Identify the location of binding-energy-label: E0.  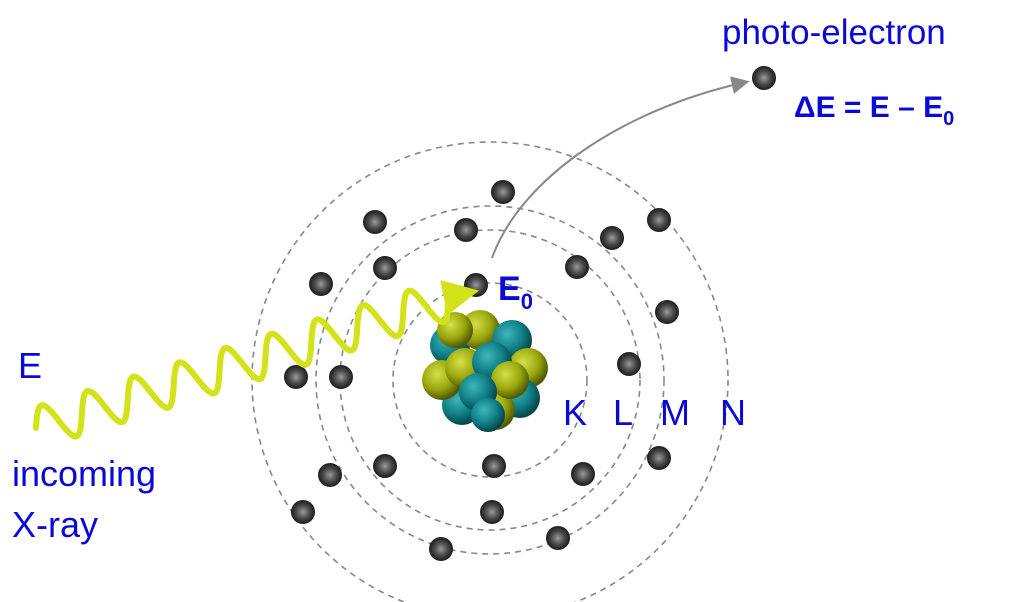
(515, 292).